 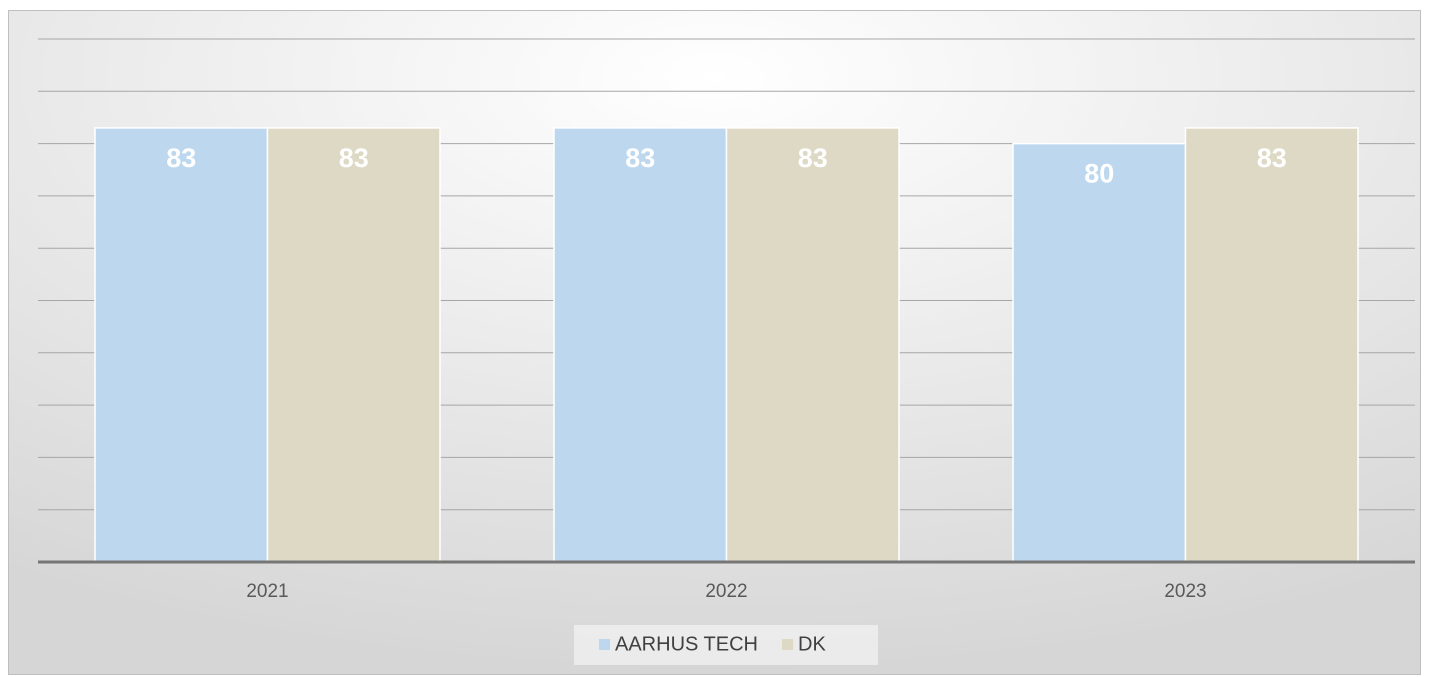 What do you see at coordinates (686, 644) in the screenshot?
I see `legend-label: AARHUS TECH` at bounding box center [686, 644].